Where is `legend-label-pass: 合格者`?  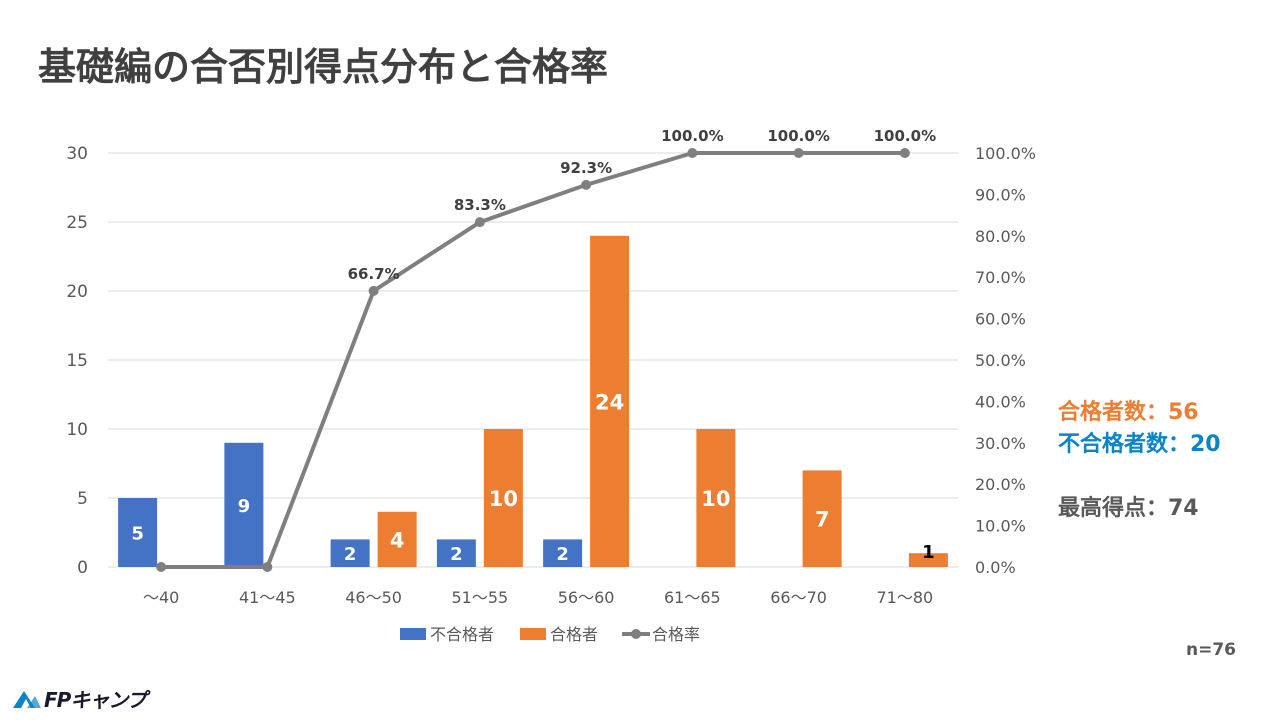
legend-label-pass: 合格者 is located at coordinates (574, 634).